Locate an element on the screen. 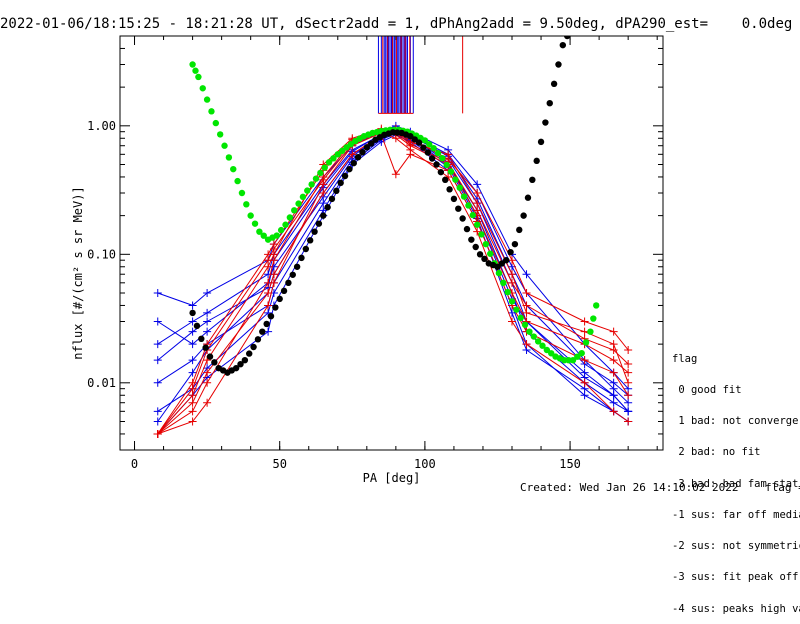  legend-item-7: -4 sus: peaks high val is located at coordinates (736, 608).